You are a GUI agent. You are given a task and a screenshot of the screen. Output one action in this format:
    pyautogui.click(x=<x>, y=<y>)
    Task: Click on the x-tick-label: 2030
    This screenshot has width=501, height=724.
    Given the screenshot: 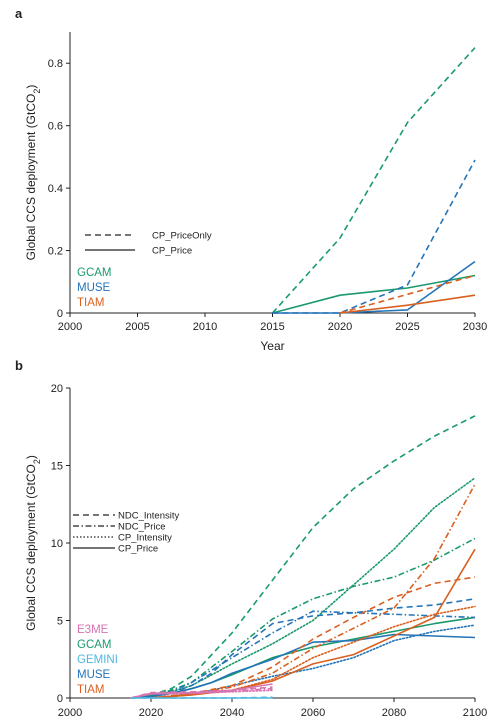 What is the action you would take?
    pyautogui.click(x=475, y=327)
    